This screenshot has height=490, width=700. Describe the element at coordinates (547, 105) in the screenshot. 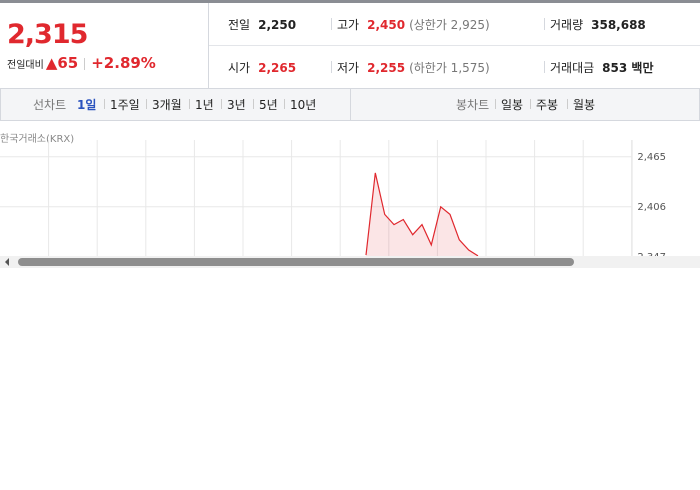

I see `tab: 주봉` at that location.